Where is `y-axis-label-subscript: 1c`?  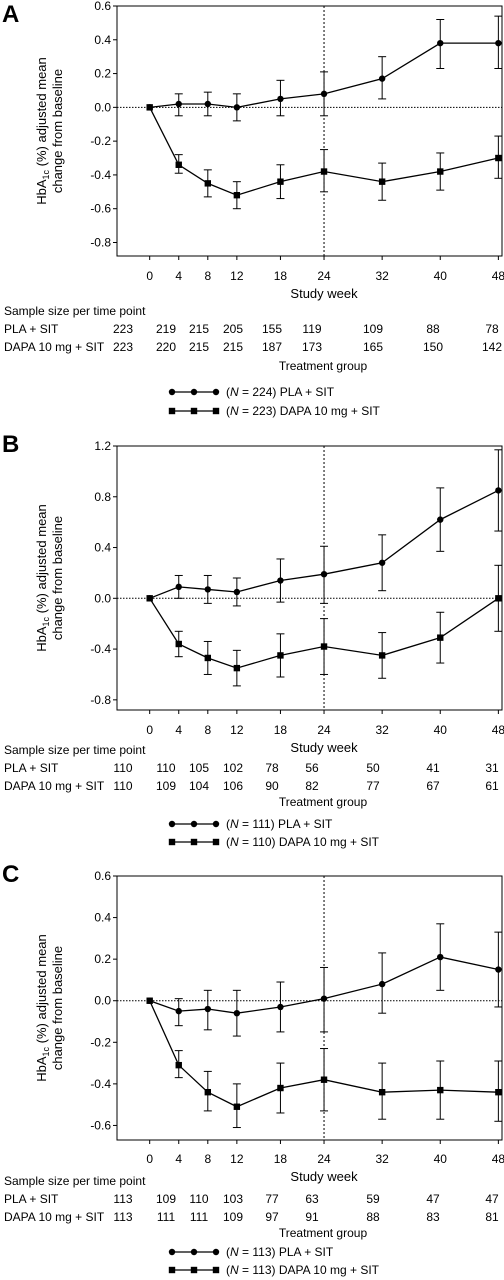
y-axis-label-subscript: 1c is located at coordinates (46, 1051).